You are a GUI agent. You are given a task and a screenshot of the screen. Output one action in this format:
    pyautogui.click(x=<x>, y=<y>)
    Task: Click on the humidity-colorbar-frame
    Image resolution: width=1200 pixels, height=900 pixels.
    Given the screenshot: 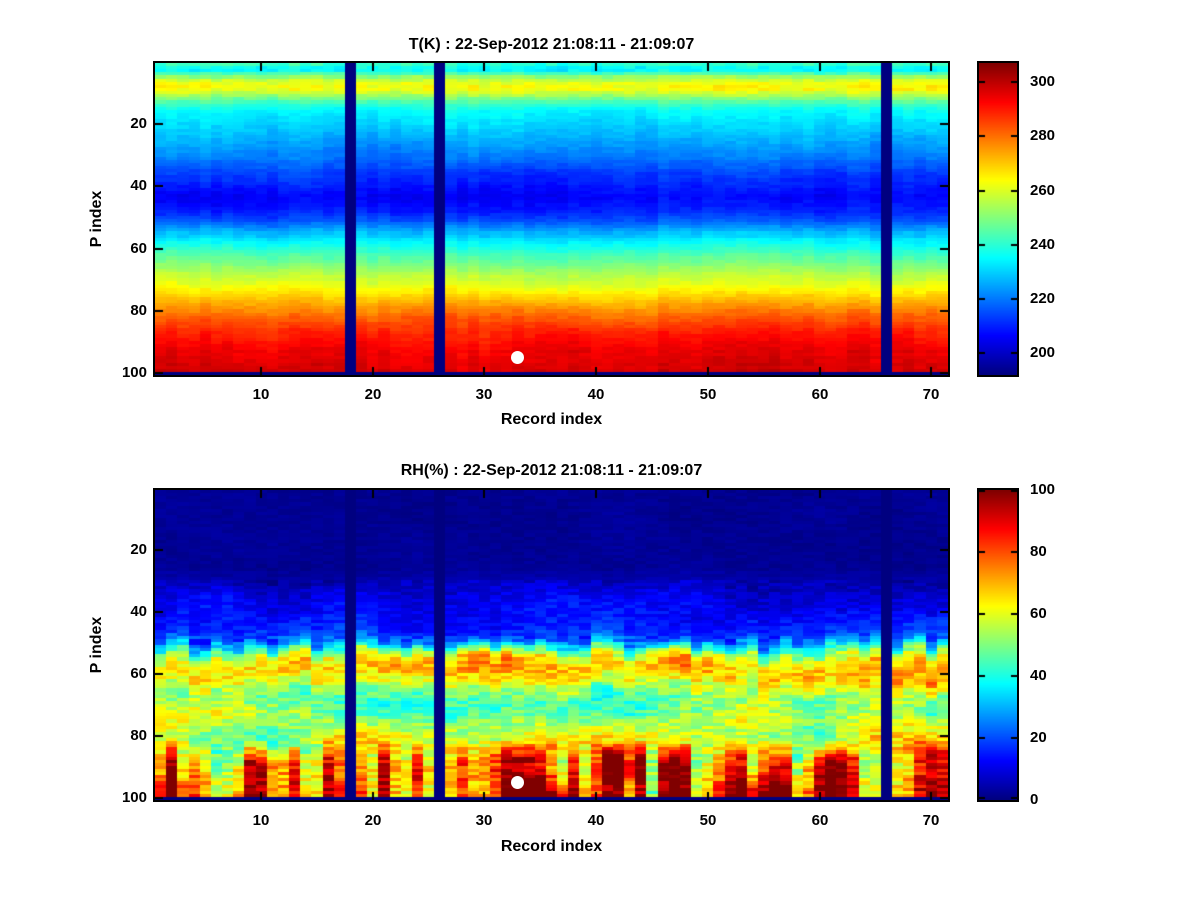 What is the action you would take?
    pyautogui.click(x=998, y=645)
    